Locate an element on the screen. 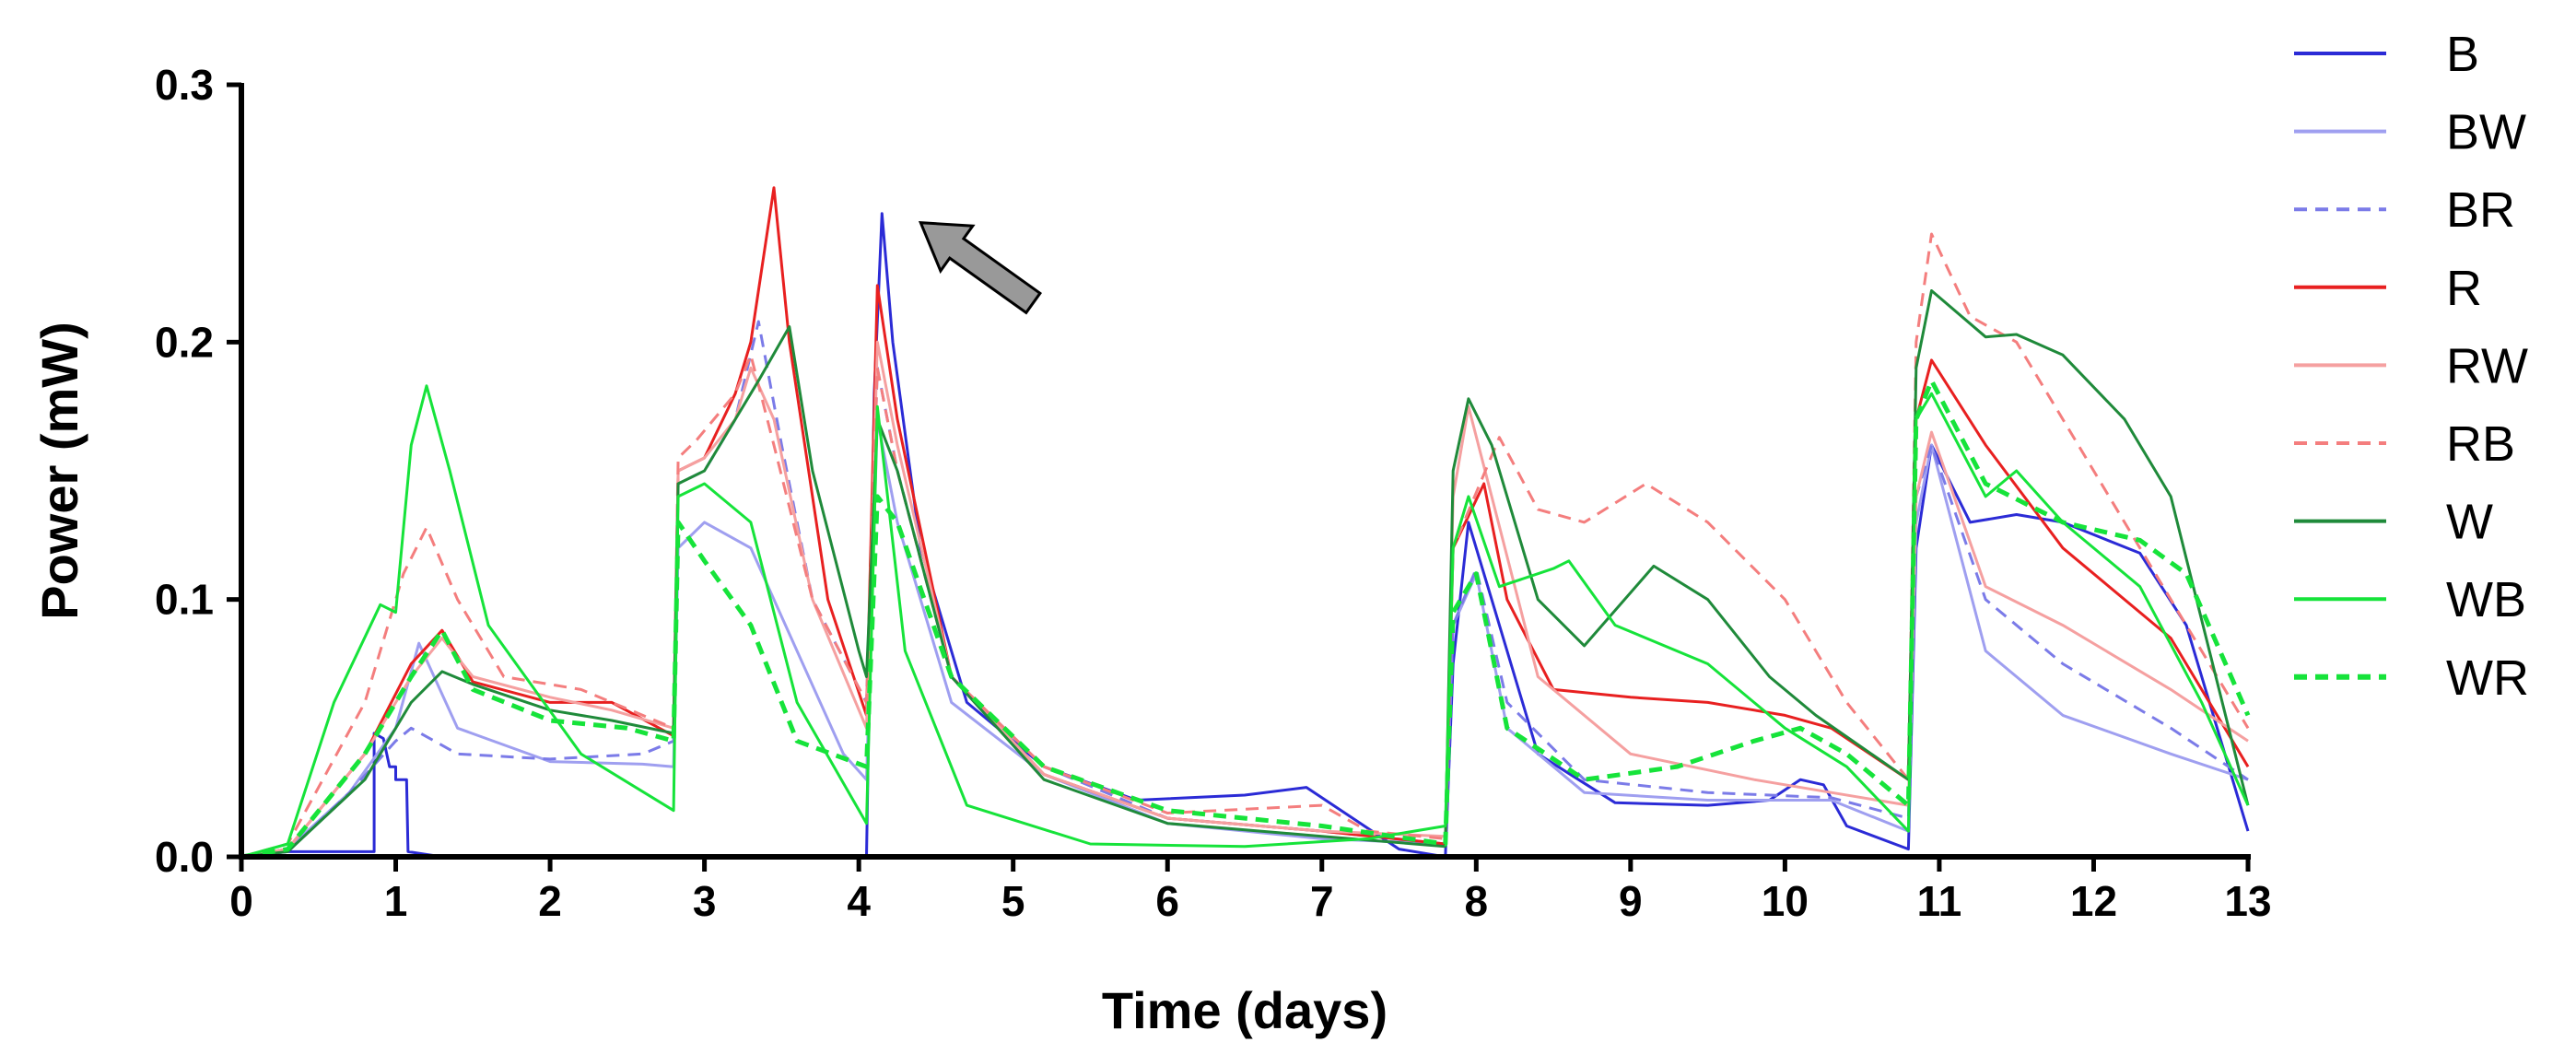  annotation-arrow is located at coordinates (980, 268).